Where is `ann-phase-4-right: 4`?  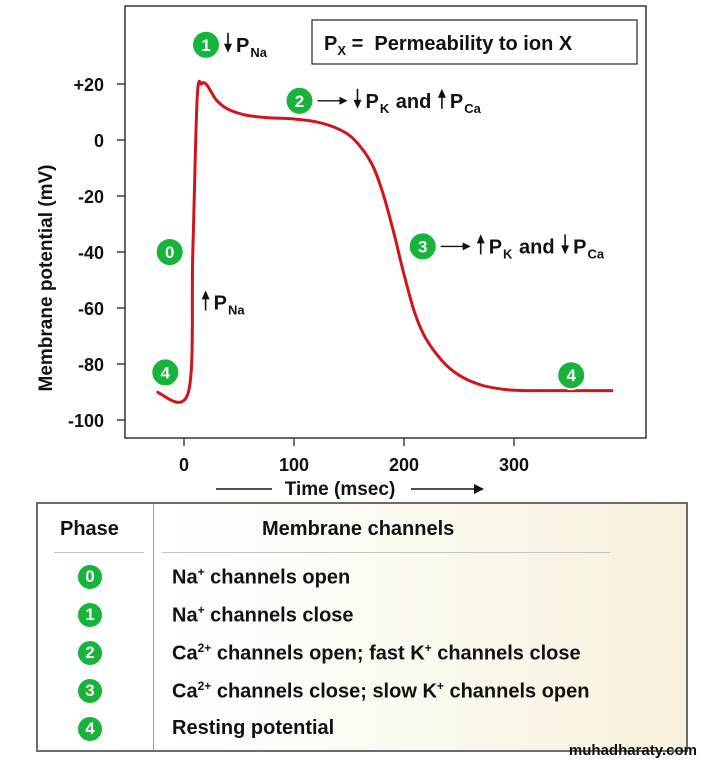 ann-phase-4-right: 4 is located at coordinates (571, 375).